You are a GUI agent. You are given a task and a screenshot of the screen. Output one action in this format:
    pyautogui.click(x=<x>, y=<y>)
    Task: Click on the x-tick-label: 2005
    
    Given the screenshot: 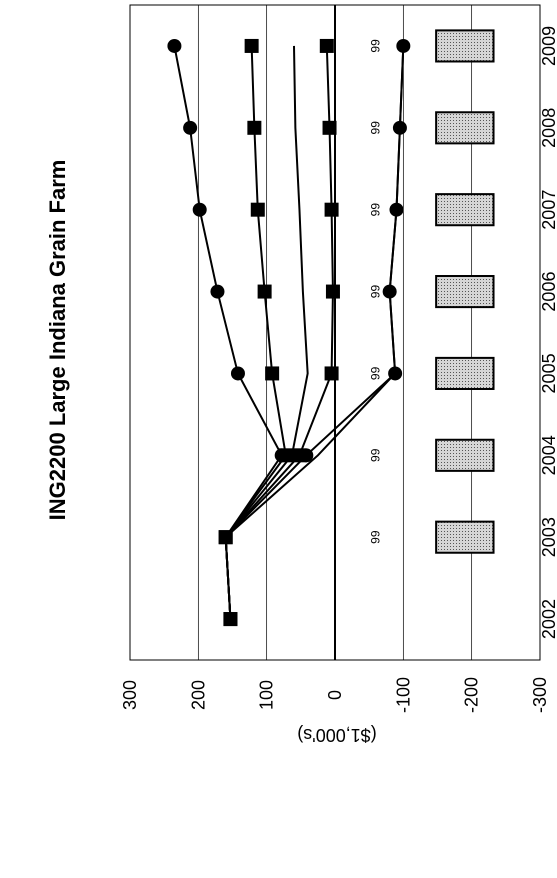 What is the action you would take?
    pyautogui.click(x=548, y=373)
    